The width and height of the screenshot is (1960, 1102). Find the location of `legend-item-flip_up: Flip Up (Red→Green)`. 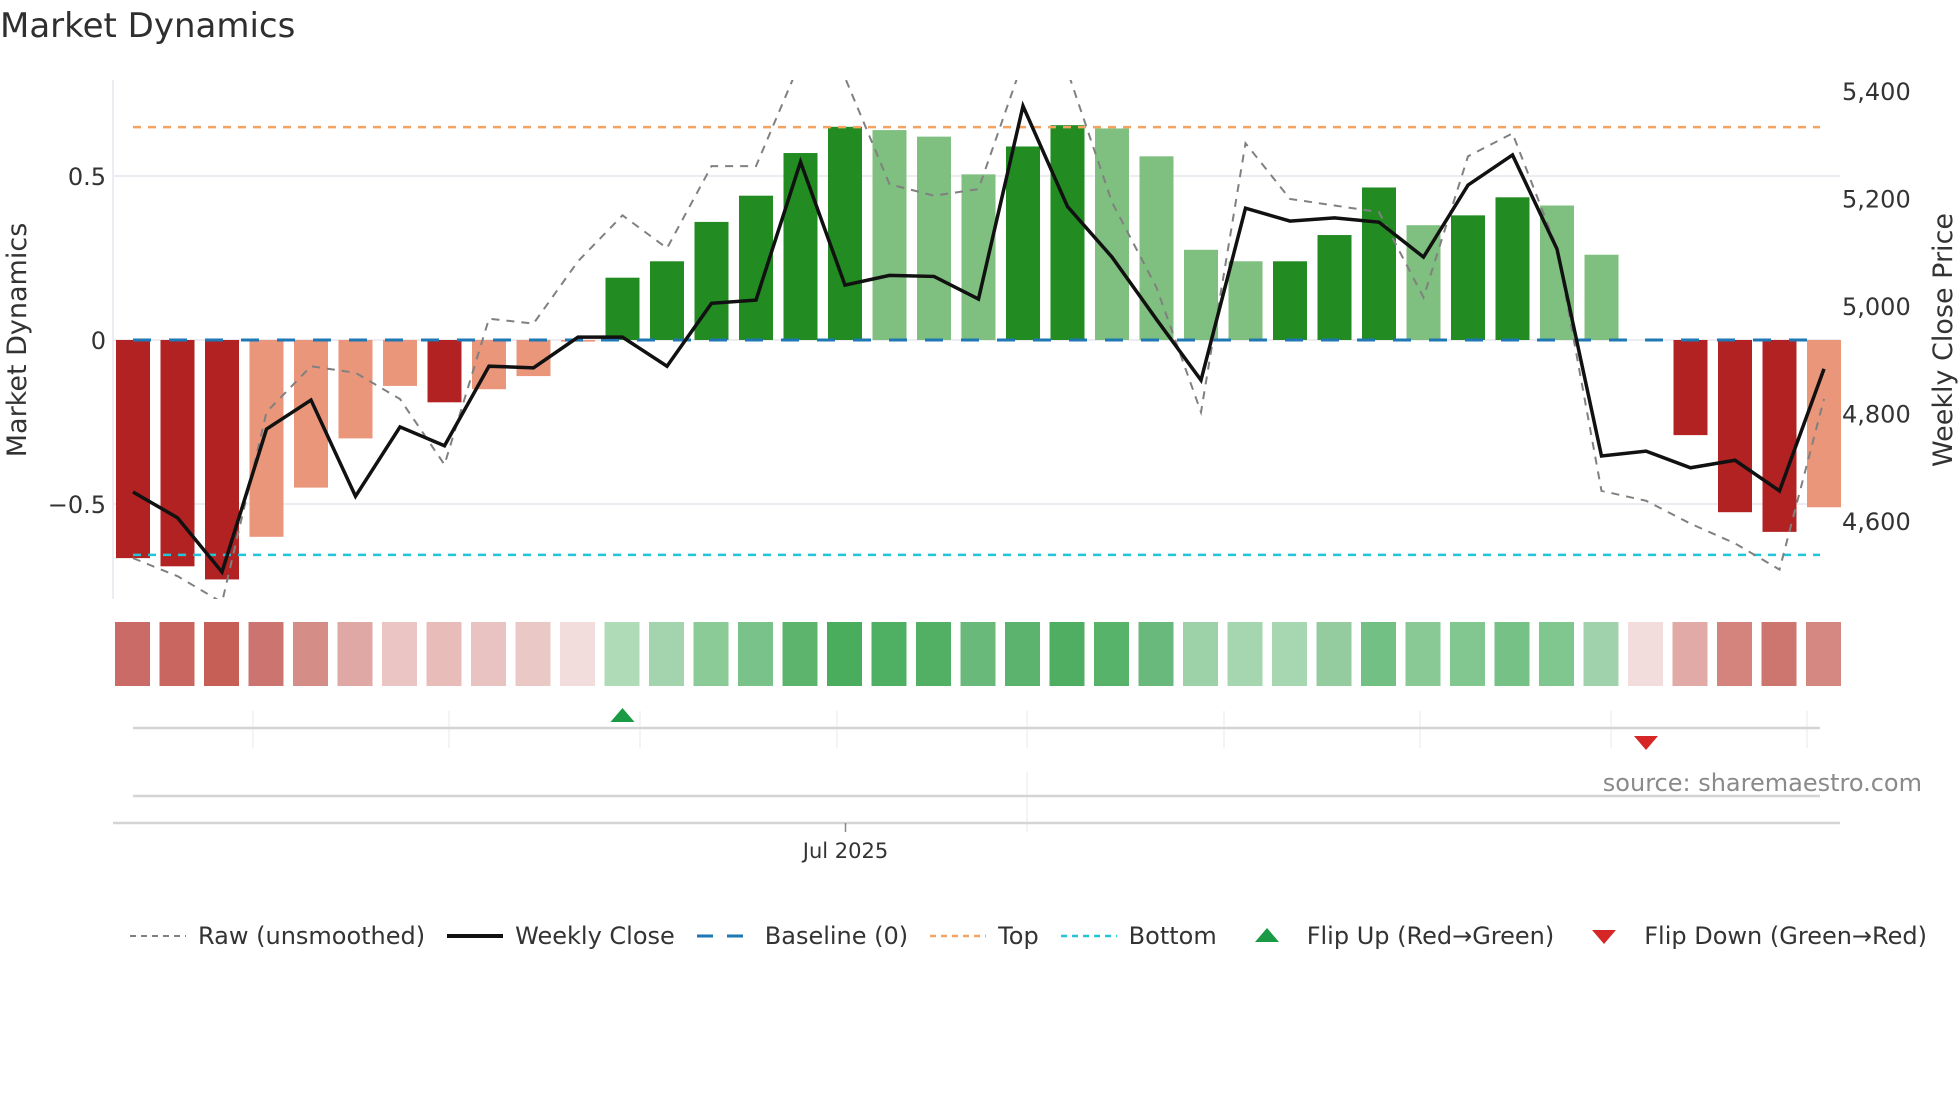

legend-item-flip_up: Flip Up (Red→Green) is located at coordinates (1396, 936).